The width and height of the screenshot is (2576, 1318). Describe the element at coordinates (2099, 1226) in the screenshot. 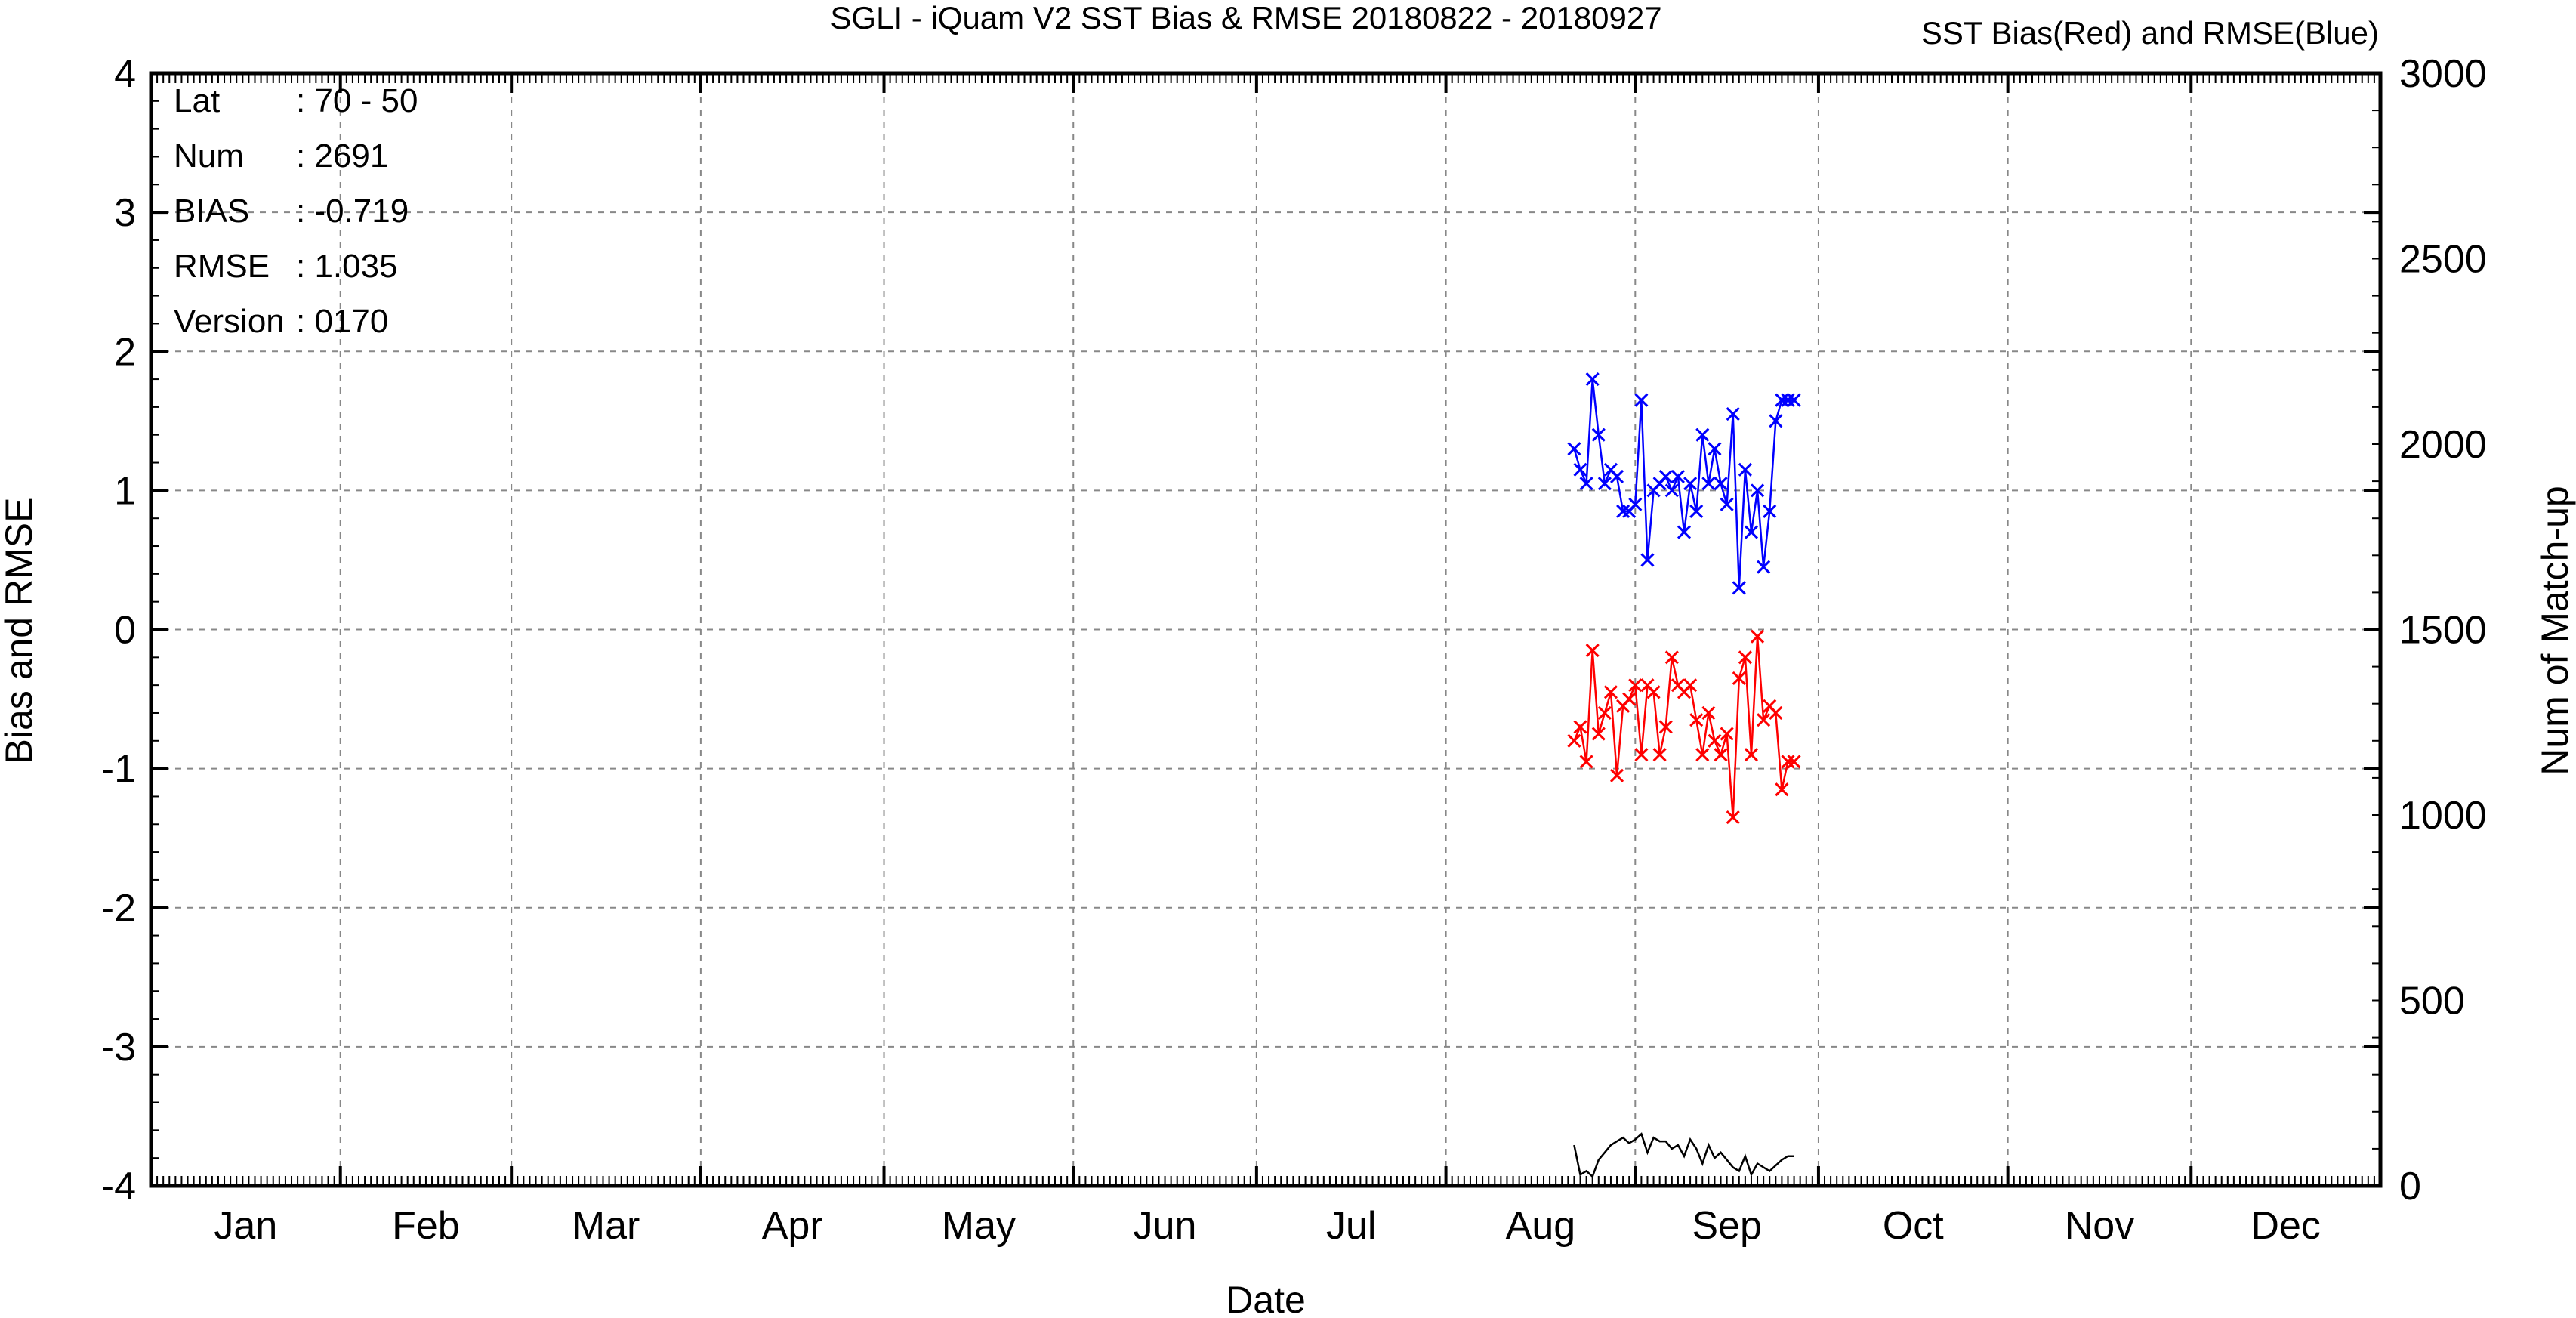

I see `x-month-label: Nov` at that location.